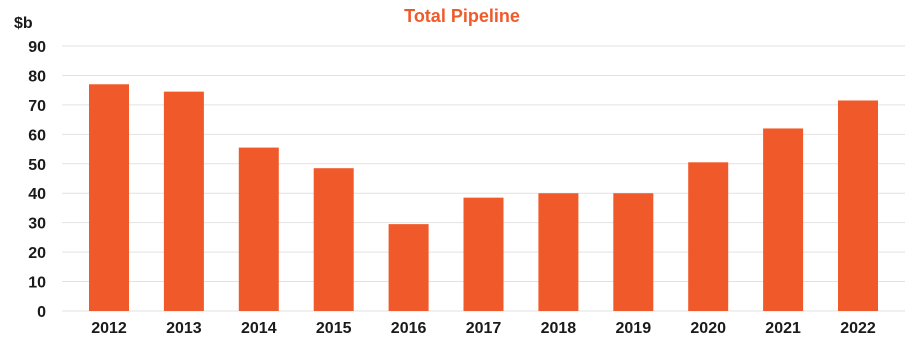 This screenshot has width=917, height=340. Describe the element at coordinates (37, 194) in the screenshot. I see `y-tick-label: 40` at that location.